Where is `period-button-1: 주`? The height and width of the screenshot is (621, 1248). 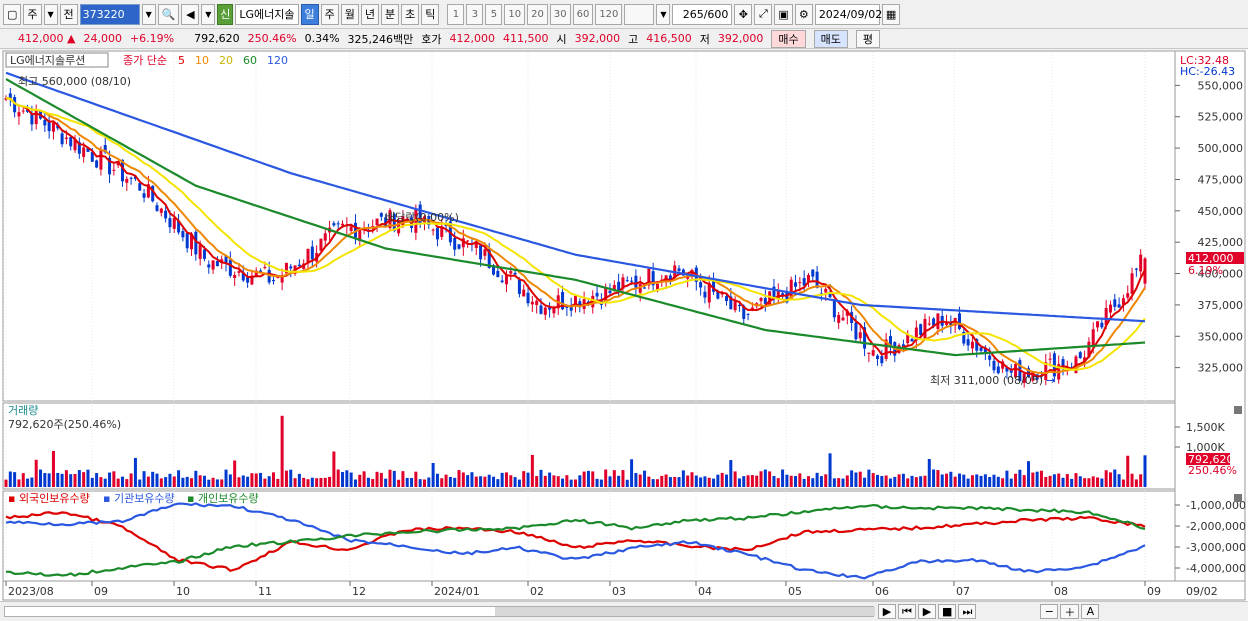
period-button-1: 주 is located at coordinates (329, 14).